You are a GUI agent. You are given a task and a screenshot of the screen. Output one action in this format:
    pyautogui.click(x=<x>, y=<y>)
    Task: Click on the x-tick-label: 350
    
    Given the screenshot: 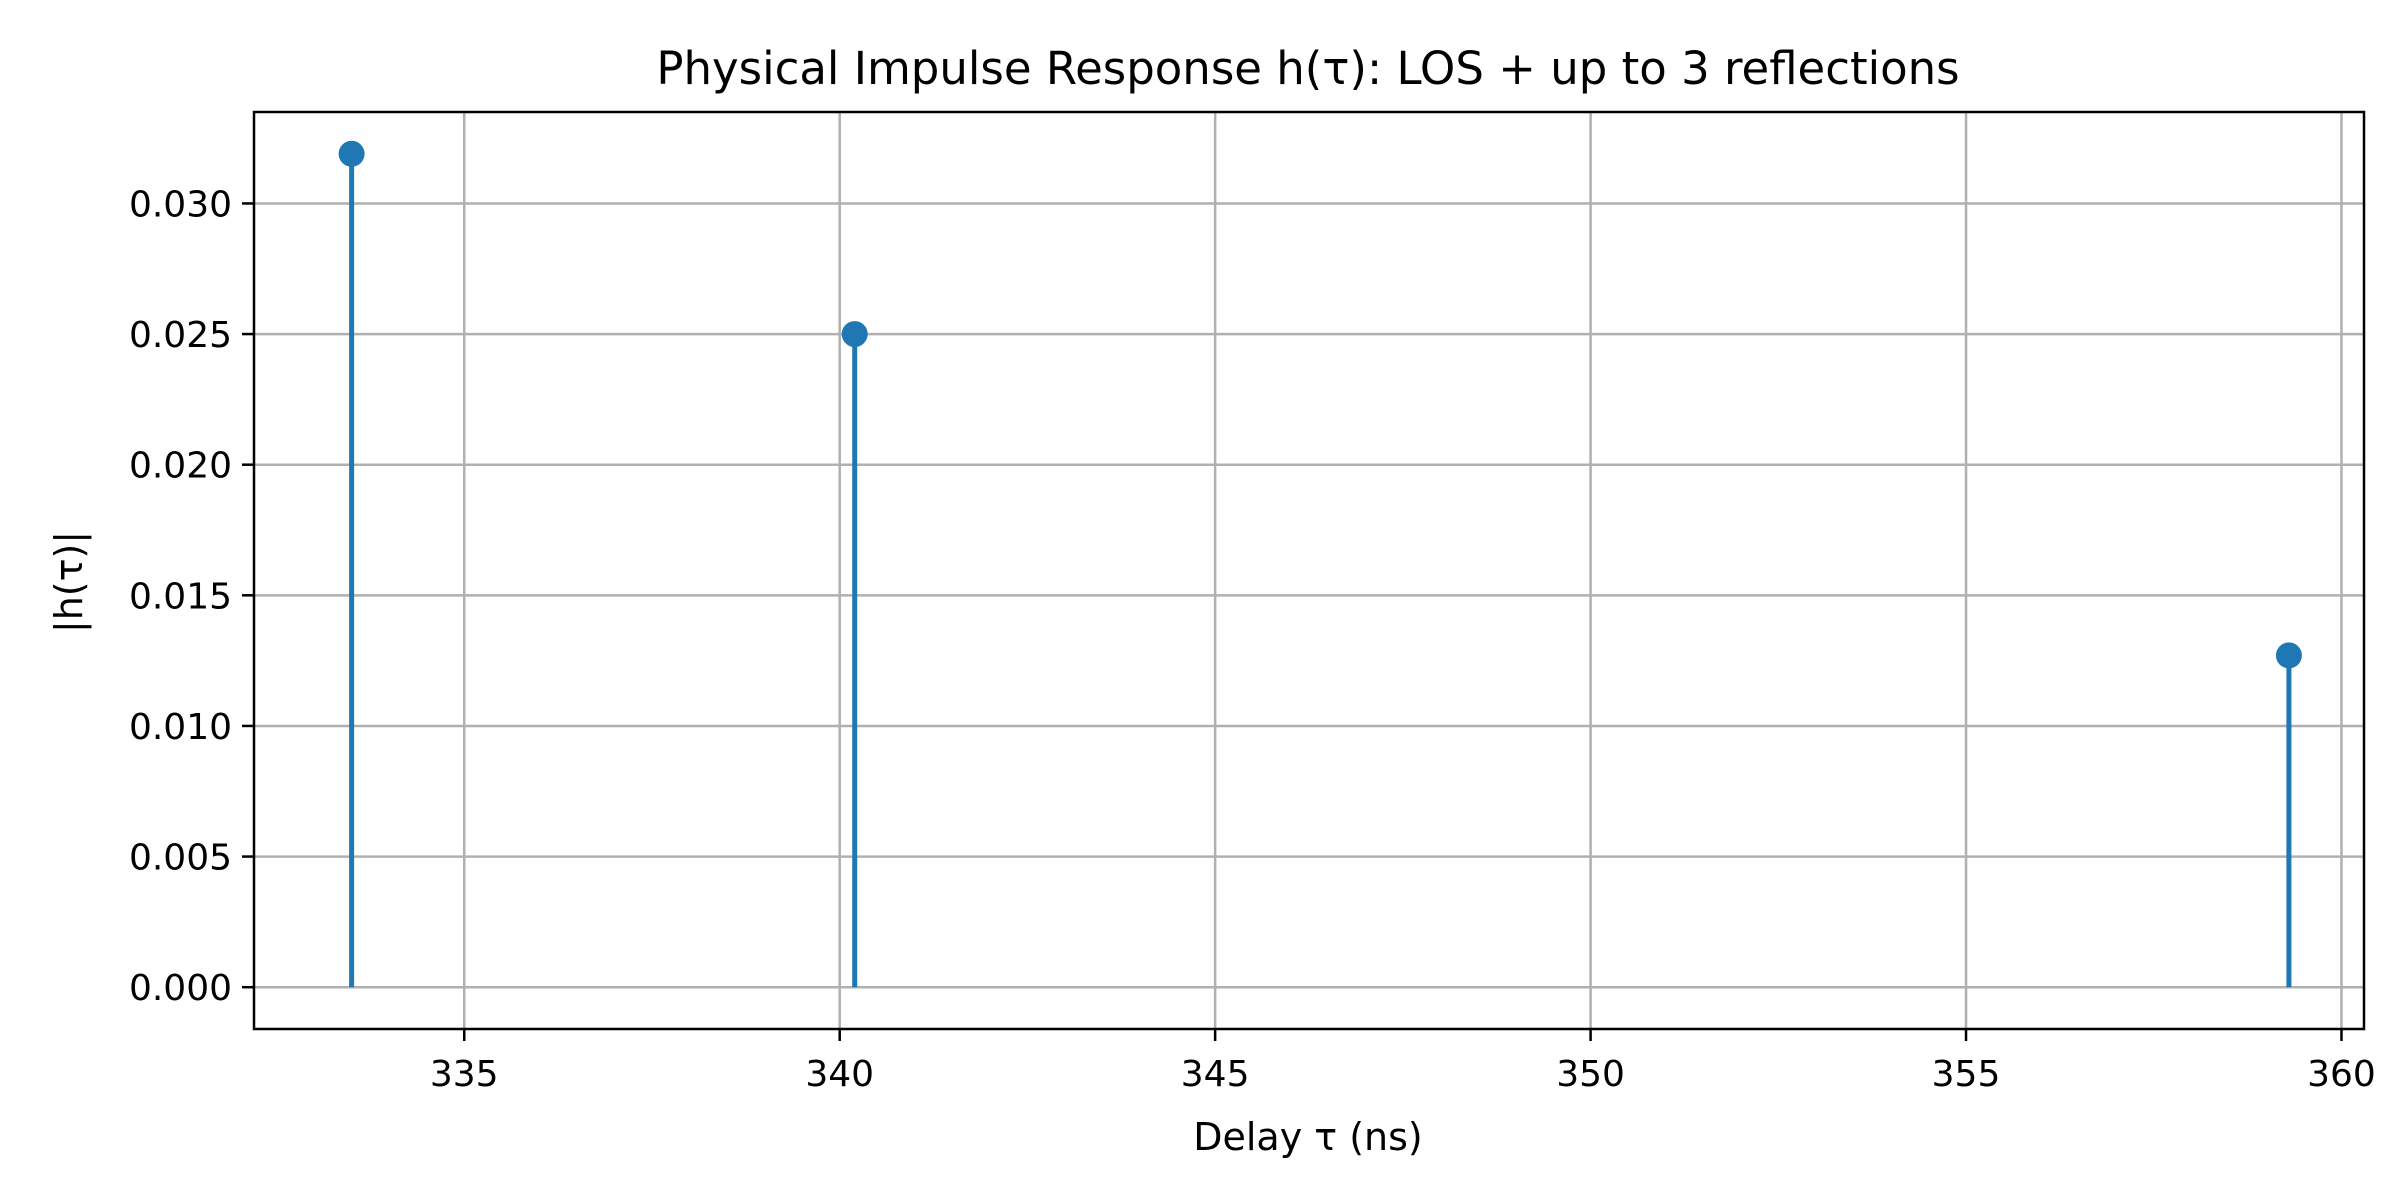 What is the action you would take?
    pyautogui.click(x=1590, y=1074)
    